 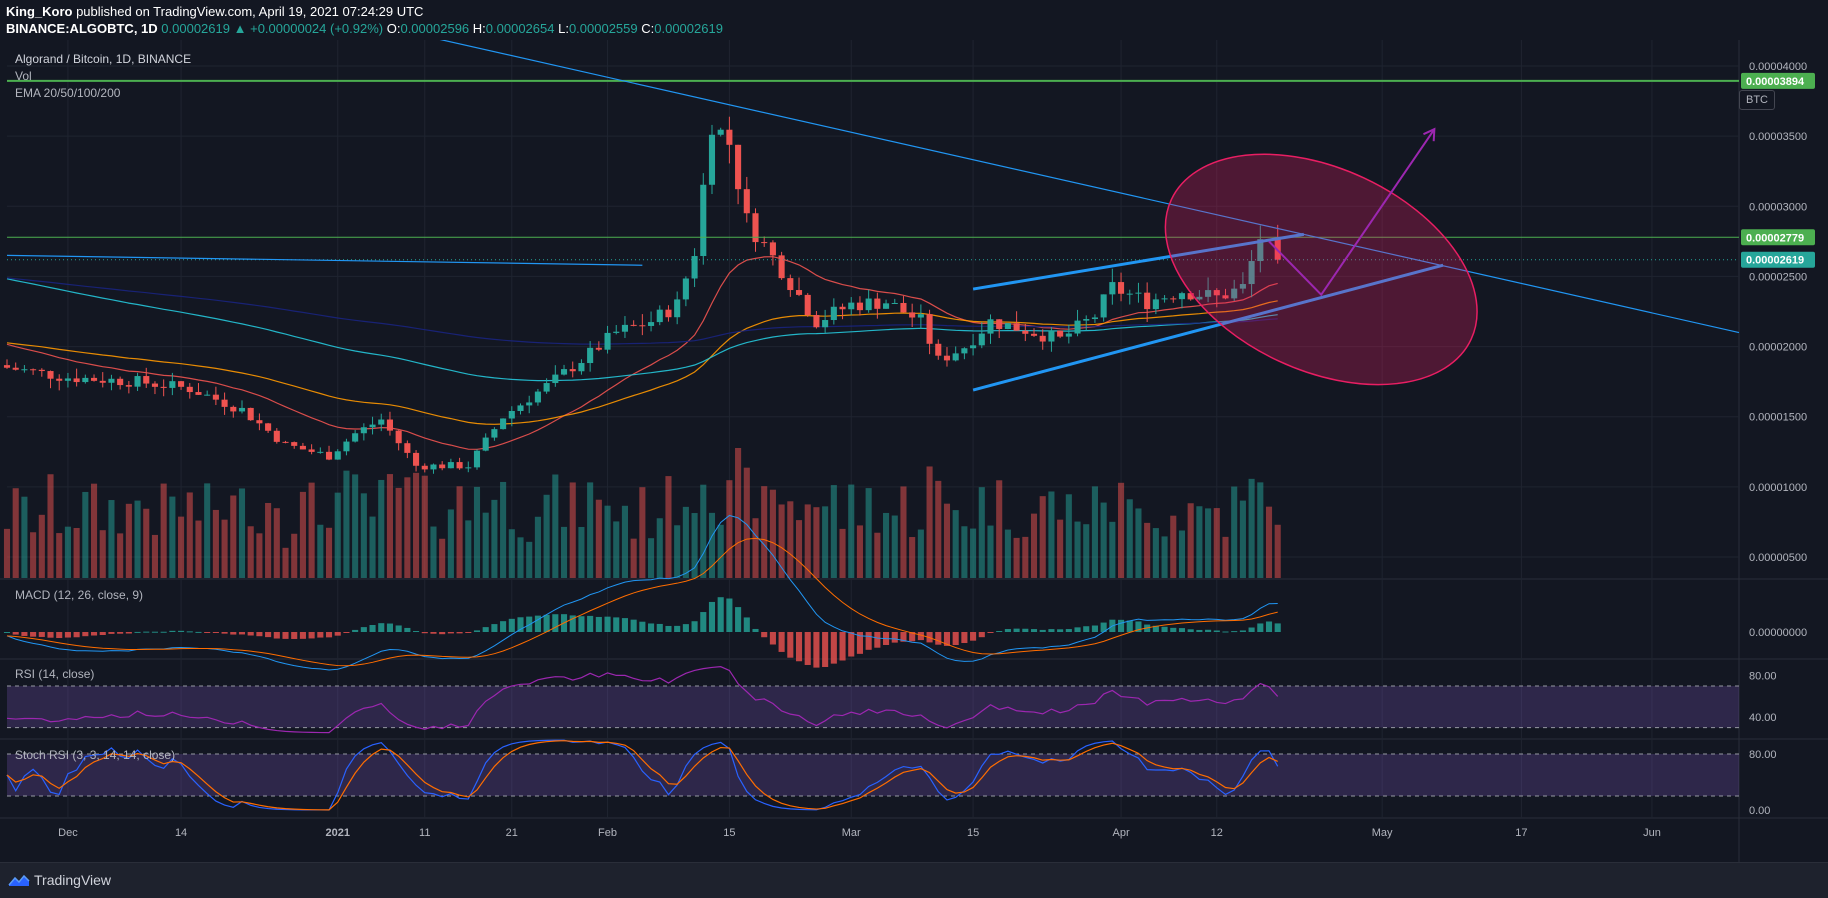 I want to click on trendline, so click(x=1208, y=327).